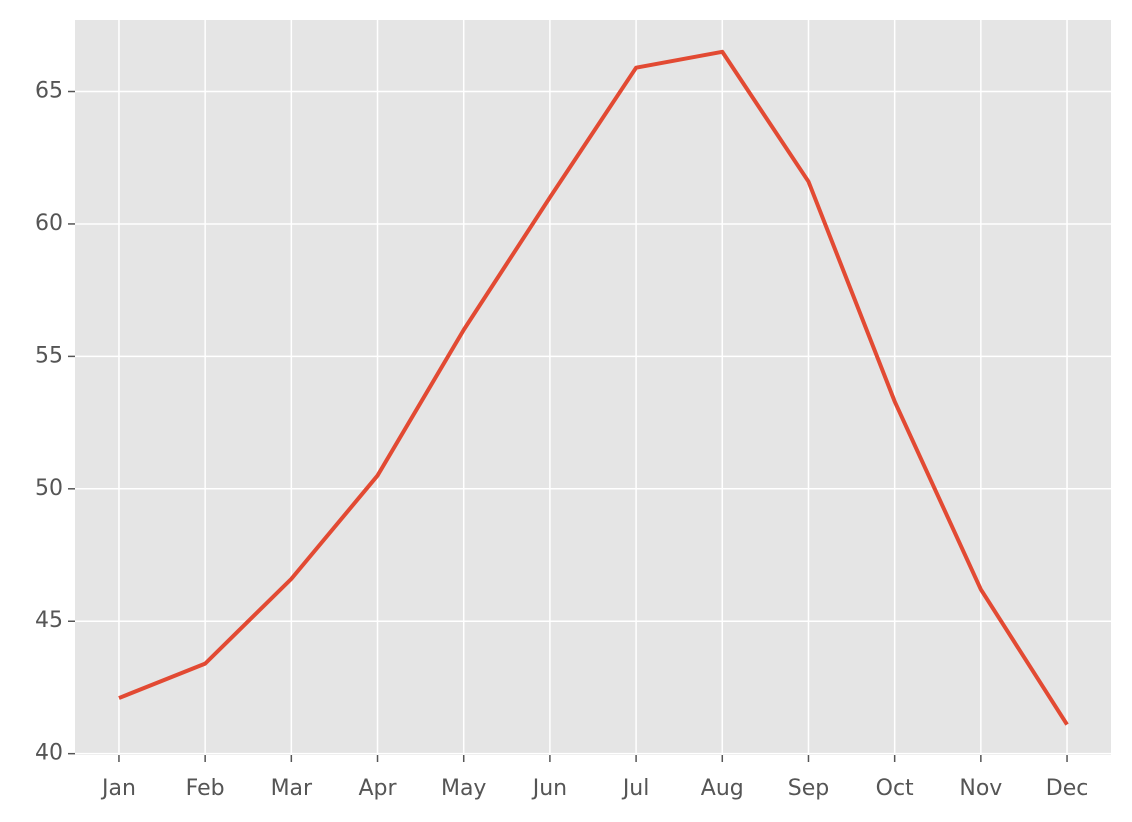 The width and height of the screenshot is (1132, 822). What do you see at coordinates (1067, 788) in the screenshot?
I see `x-tick-label: Dec` at bounding box center [1067, 788].